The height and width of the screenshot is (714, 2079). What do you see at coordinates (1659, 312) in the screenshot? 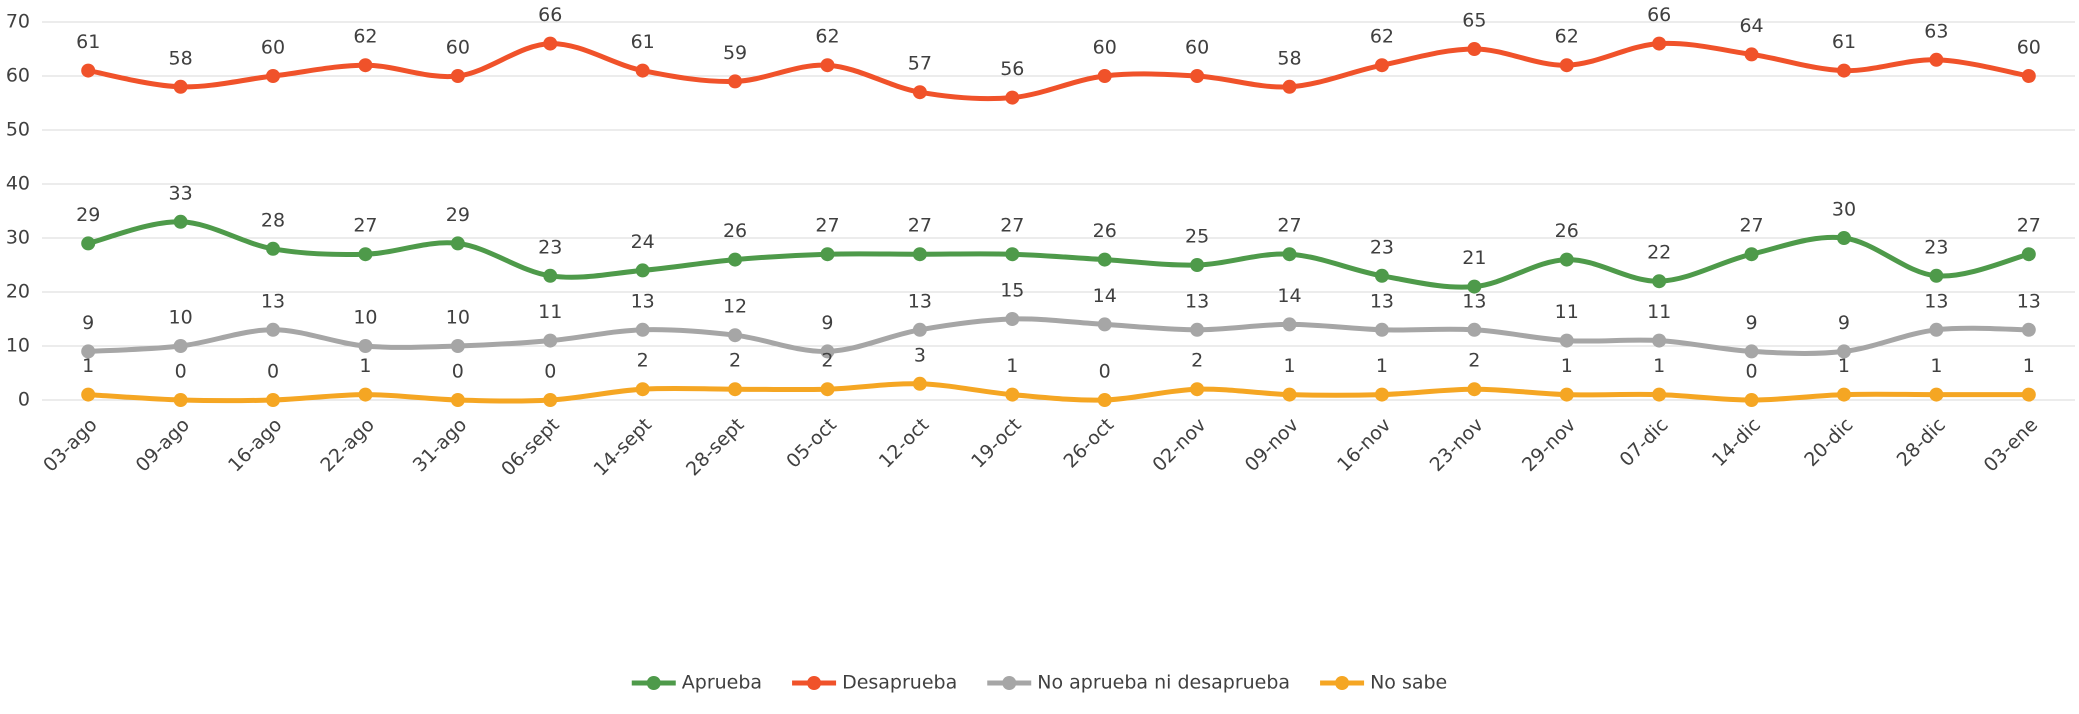
I see `data-label: 11` at bounding box center [1659, 312].